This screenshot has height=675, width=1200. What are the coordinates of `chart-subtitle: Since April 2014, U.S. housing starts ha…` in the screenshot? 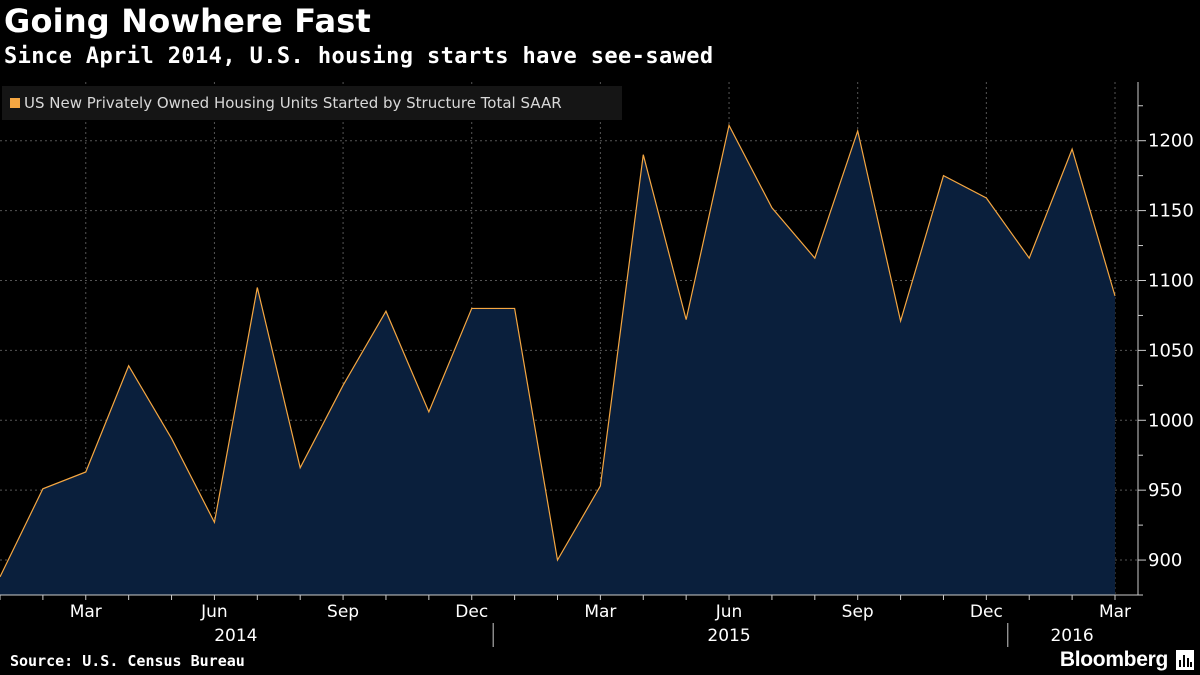 It's located at (359, 56).